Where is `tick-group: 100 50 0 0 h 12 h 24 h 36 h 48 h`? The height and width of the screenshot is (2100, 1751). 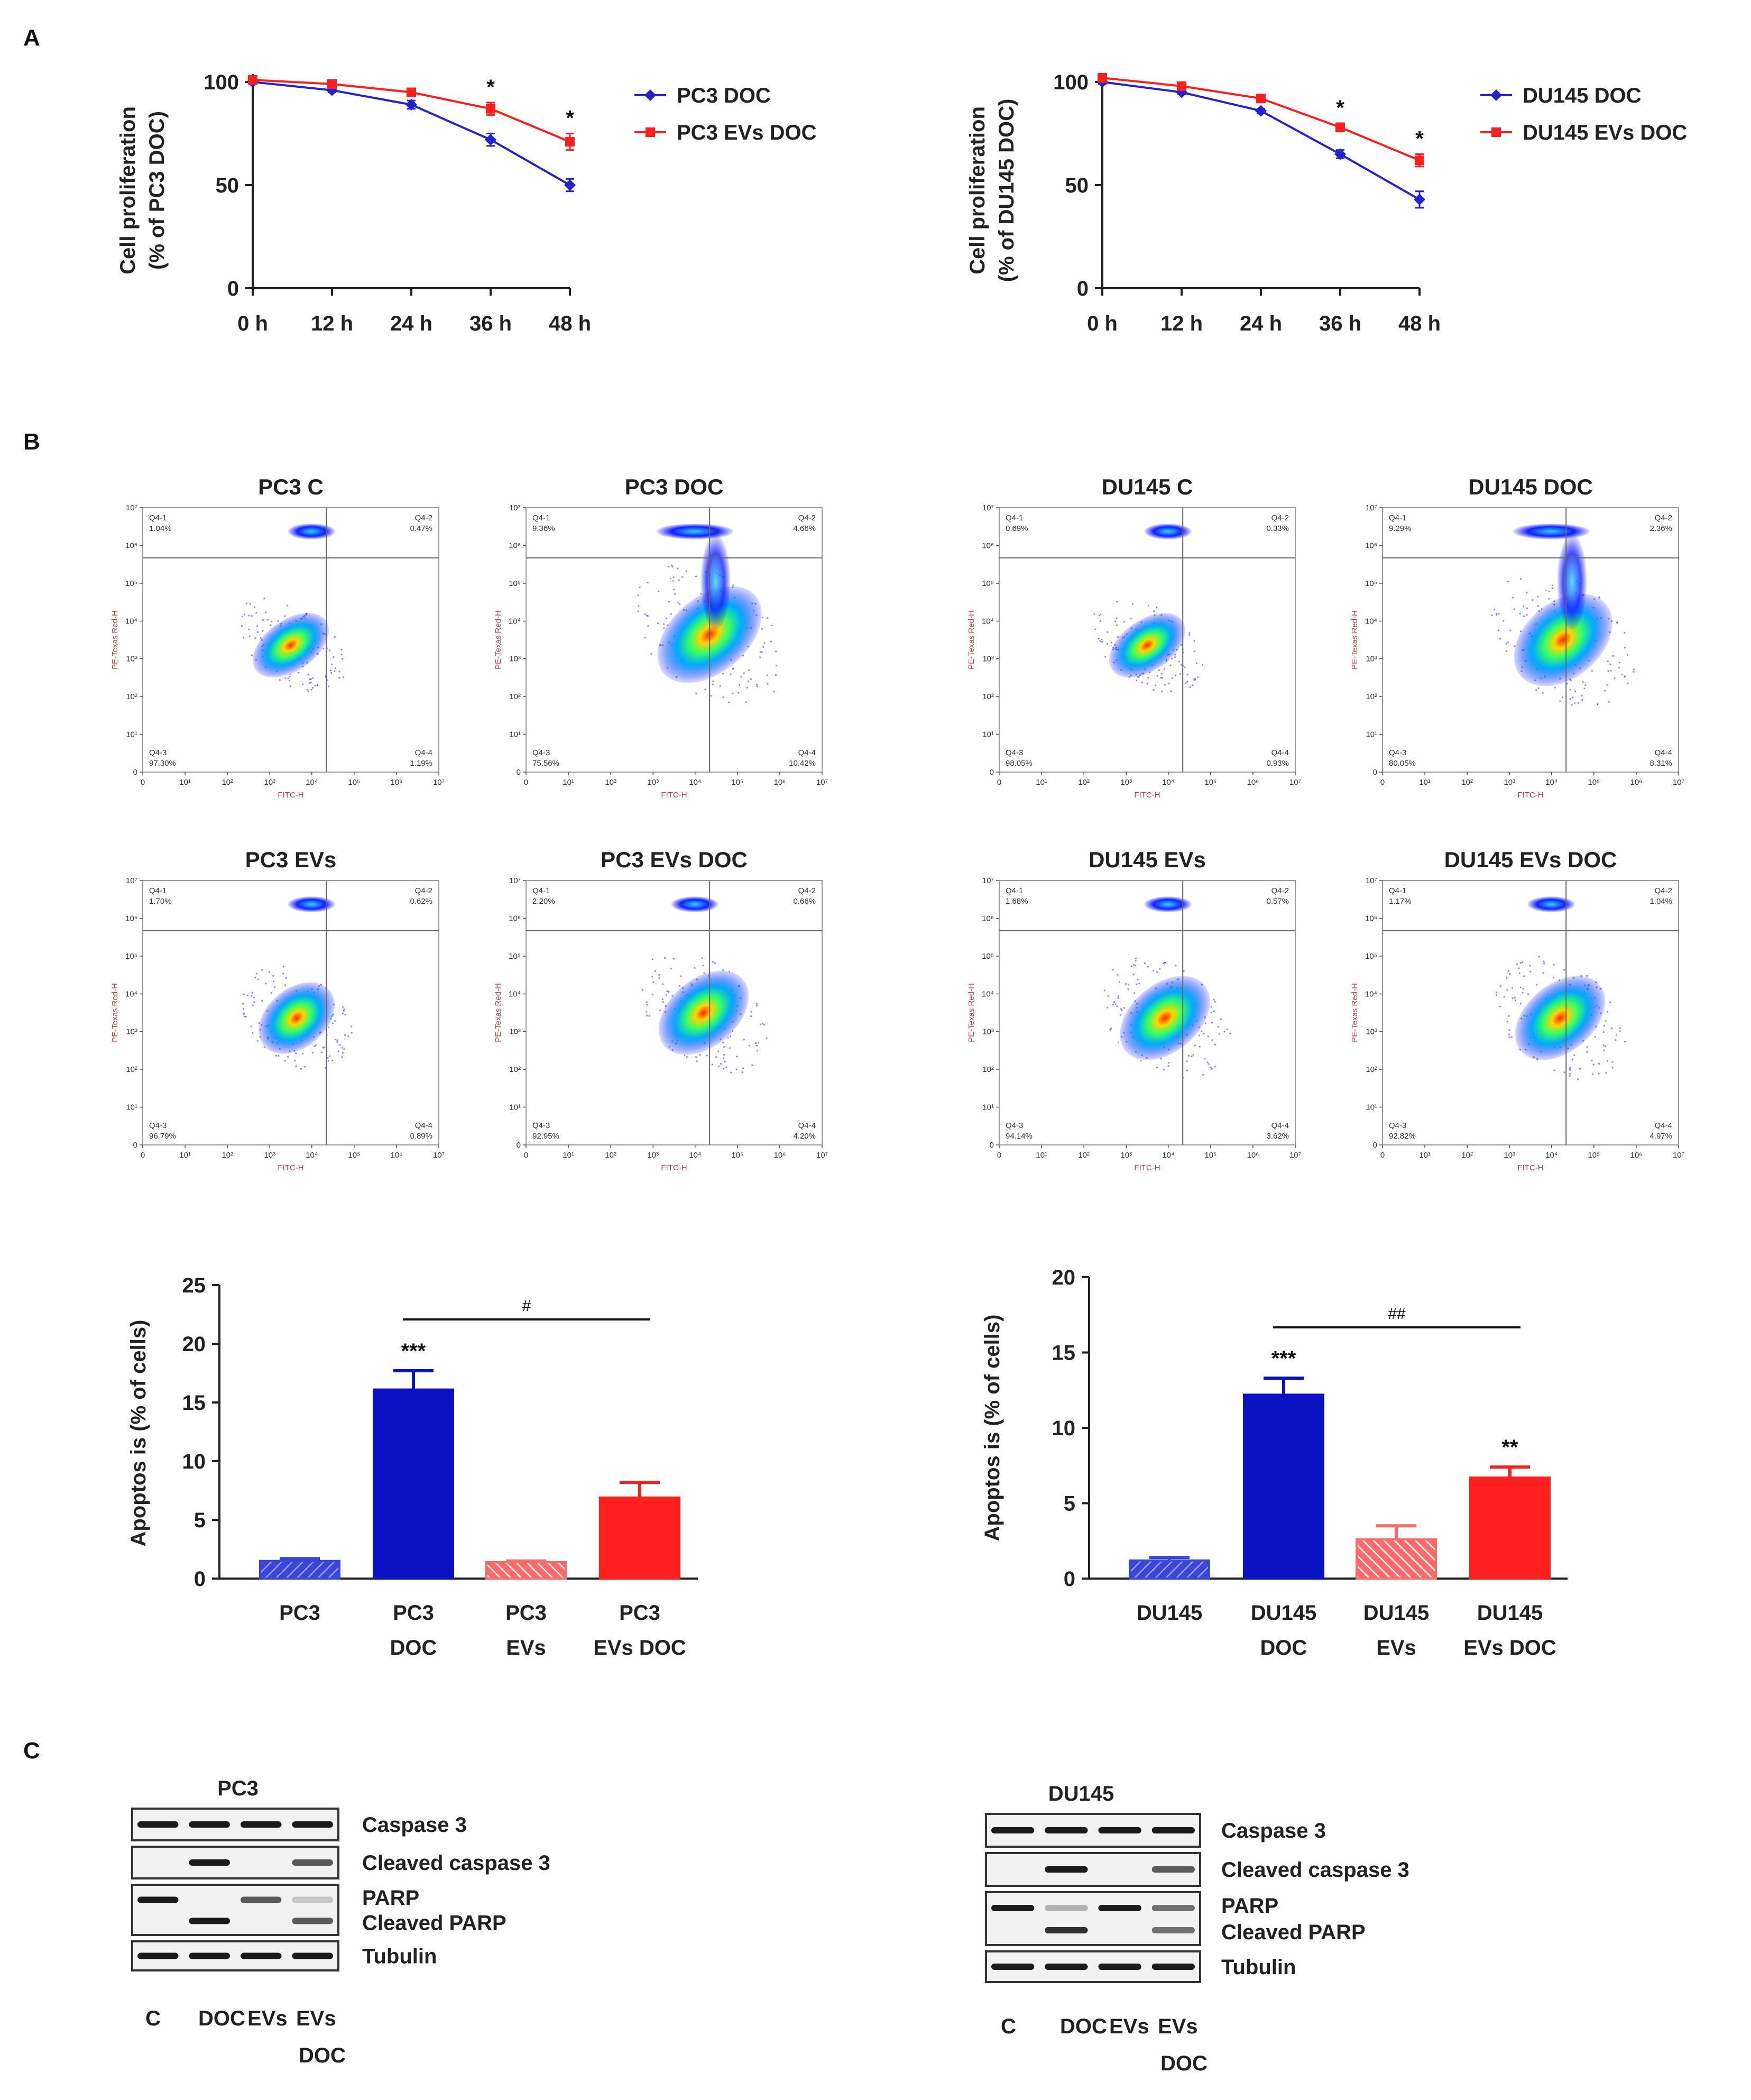 tick-group: 100 50 0 0 h 12 h 24 h 36 h 48 h is located at coordinates (1247, 203).